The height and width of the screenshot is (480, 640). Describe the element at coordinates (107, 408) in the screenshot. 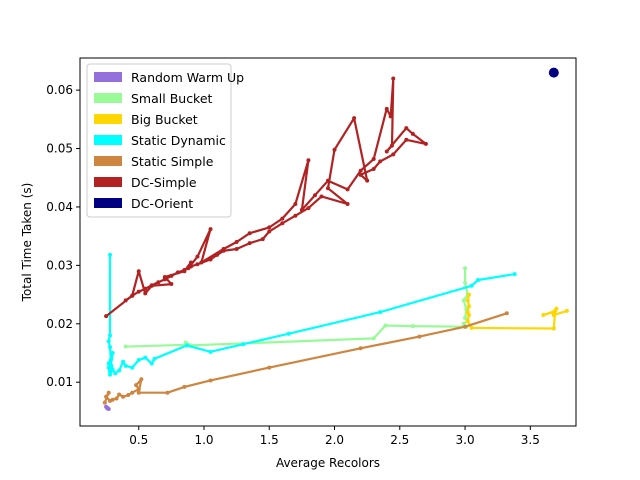

I see `series-random-warm-up` at that location.